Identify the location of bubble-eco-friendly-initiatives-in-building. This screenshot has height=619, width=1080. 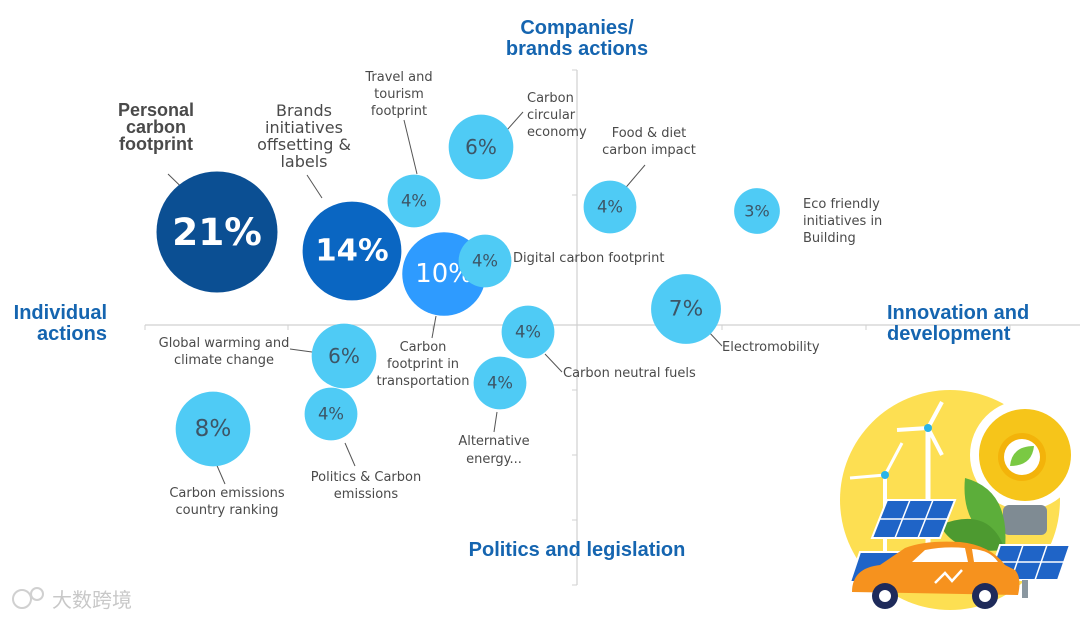
(757, 211).